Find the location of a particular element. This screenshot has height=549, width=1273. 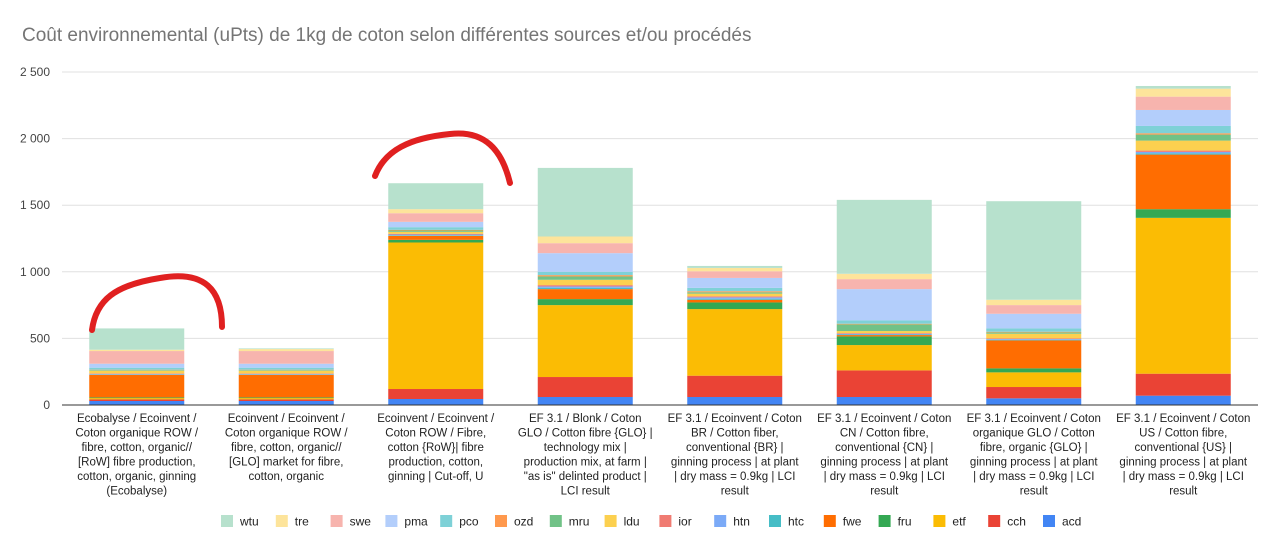

legend-label: cch is located at coordinates (1016, 522).